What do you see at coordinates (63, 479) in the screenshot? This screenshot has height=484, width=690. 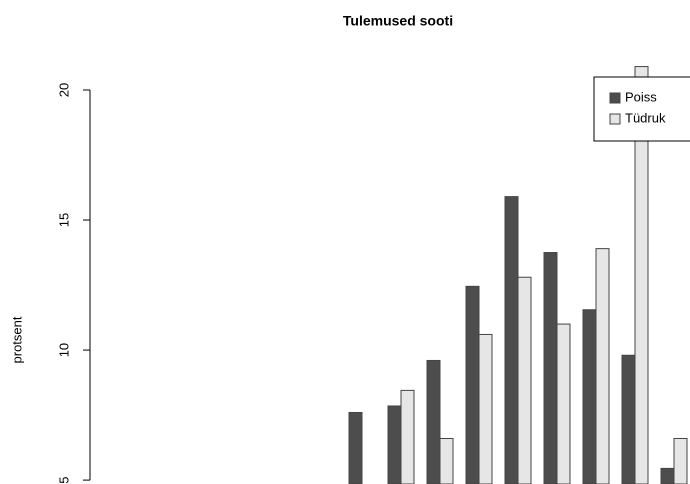 I see `y-tick-label: 5` at bounding box center [63, 479].